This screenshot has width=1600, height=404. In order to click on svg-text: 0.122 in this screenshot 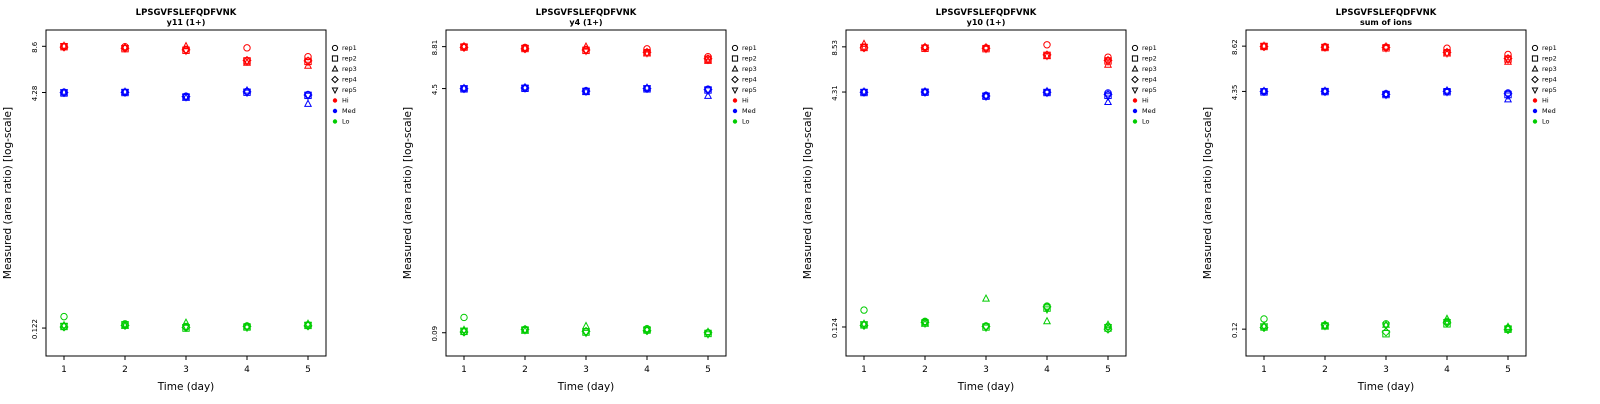, I will do `click(35, 329)`.